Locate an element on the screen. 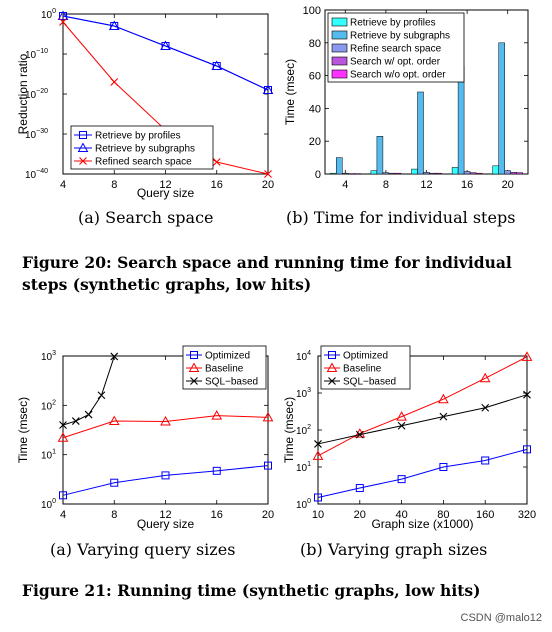 This screenshot has height=632, width=552. legend-label: Retrieve by profiles is located at coordinates (393, 23).